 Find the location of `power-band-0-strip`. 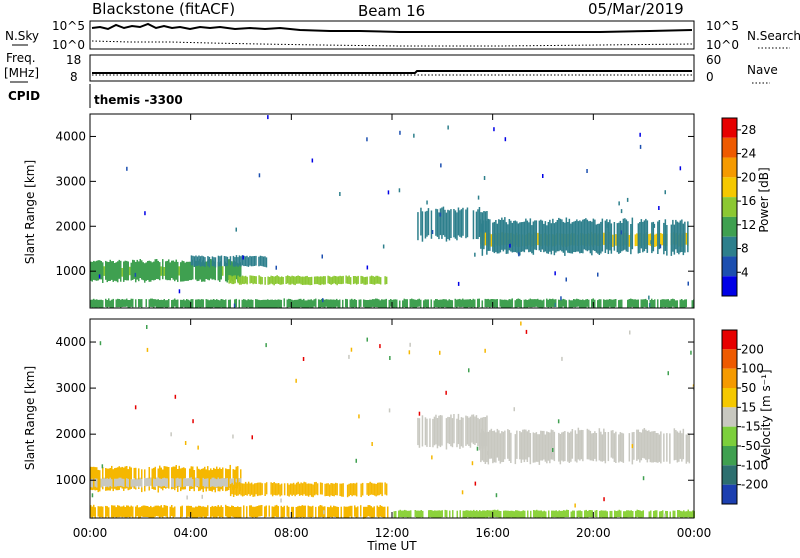

power-band-0-strip is located at coordinates (161, 271).